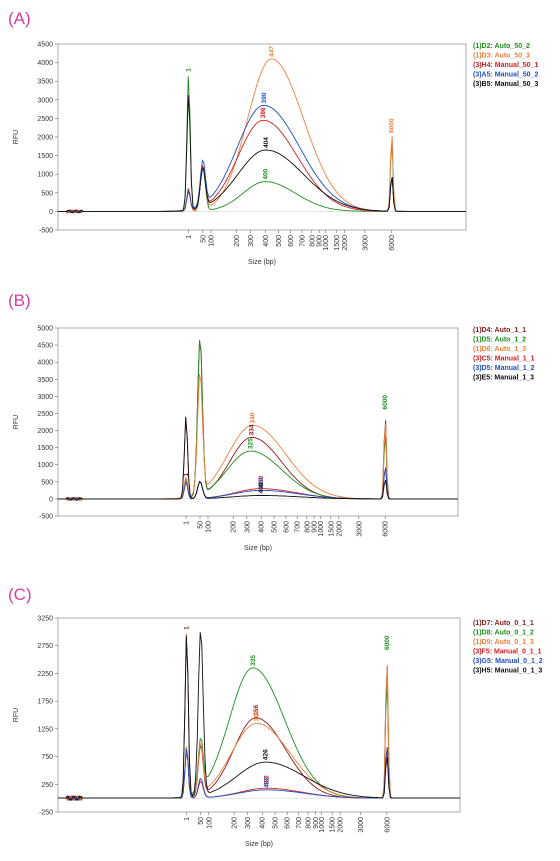 The width and height of the screenshot is (560, 861). Describe the element at coordinates (507, 671) in the screenshot. I see `legend-entry: (3)H5: Manual_0_1_3` at that location.